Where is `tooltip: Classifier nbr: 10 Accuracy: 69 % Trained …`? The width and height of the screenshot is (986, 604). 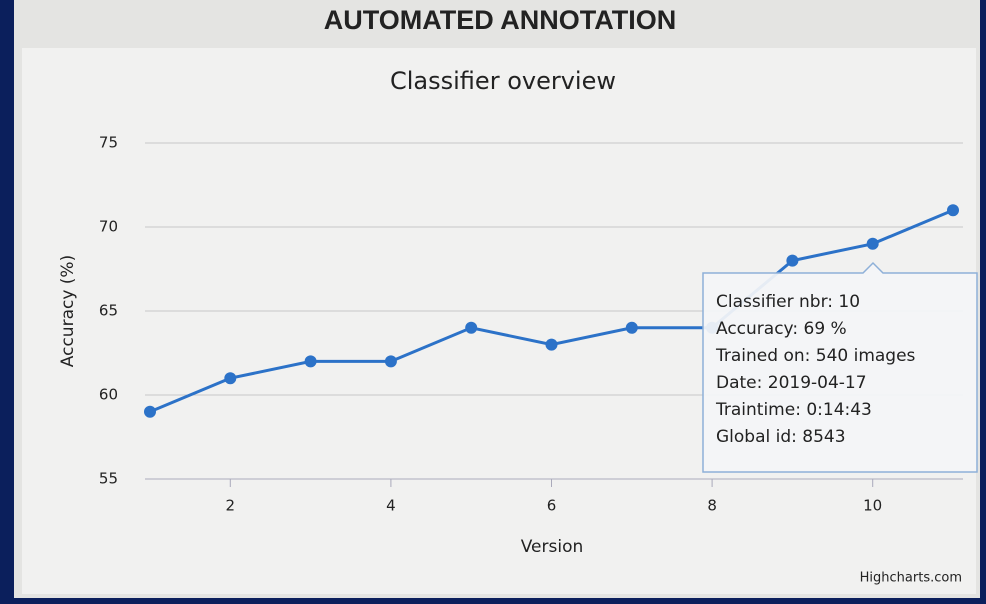 tooltip: Classifier nbr: 10 Accuracy: 69 % Trained … is located at coordinates (840, 367).